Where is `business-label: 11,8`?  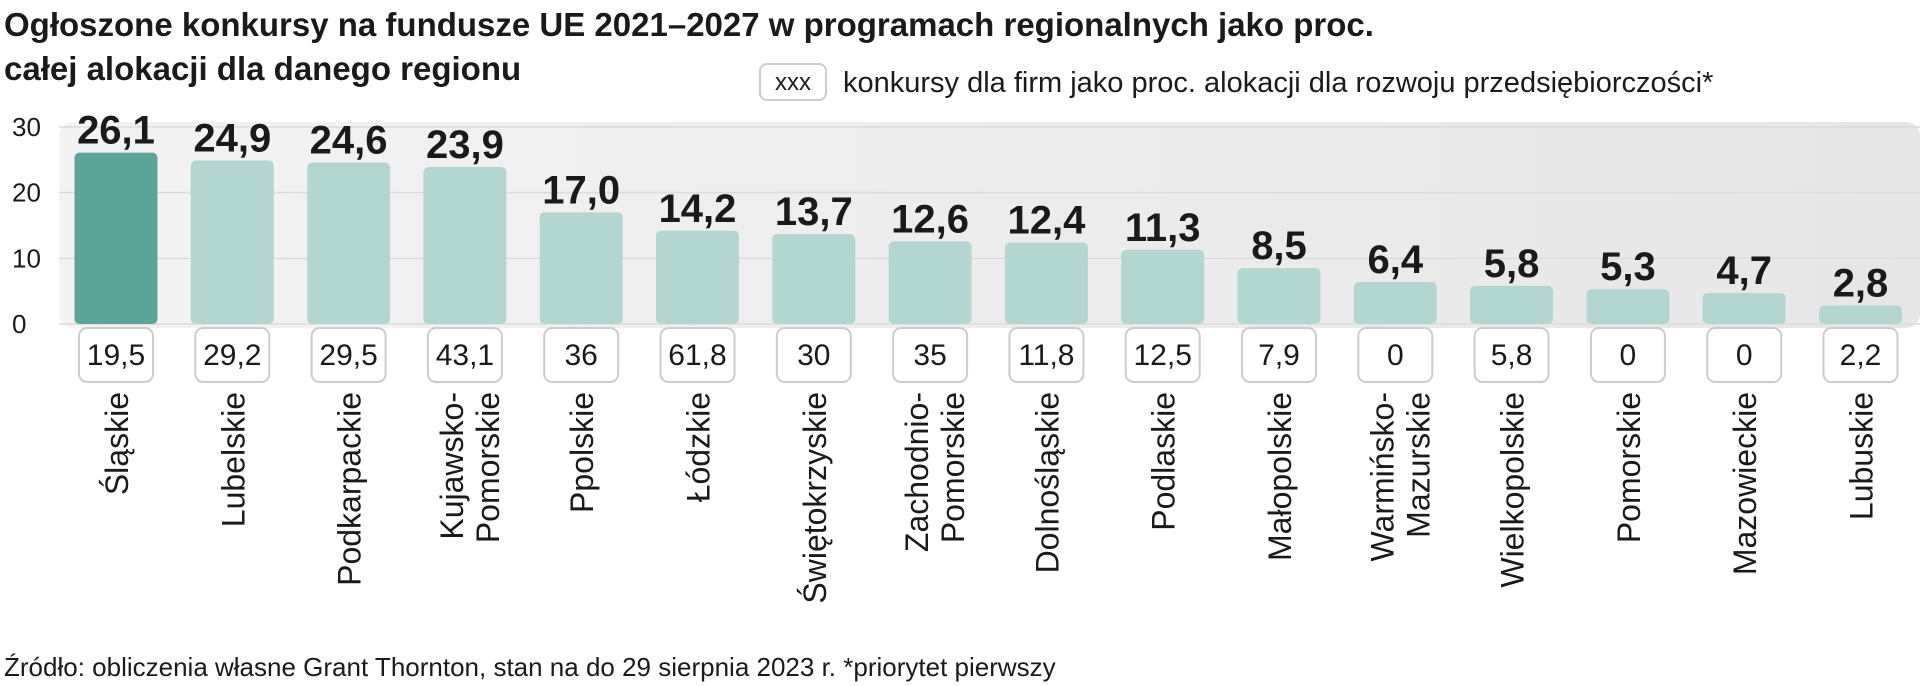 business-label: 11,8 is located at coordinates (1046, 355).